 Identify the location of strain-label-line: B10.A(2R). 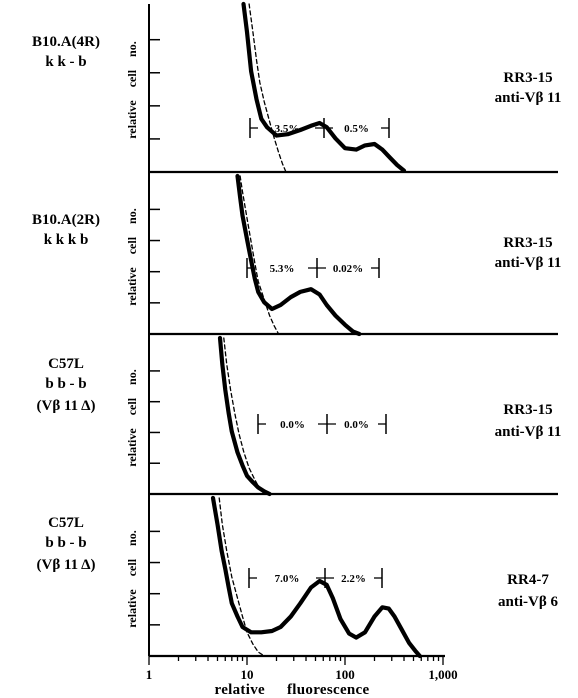
(66, 220).